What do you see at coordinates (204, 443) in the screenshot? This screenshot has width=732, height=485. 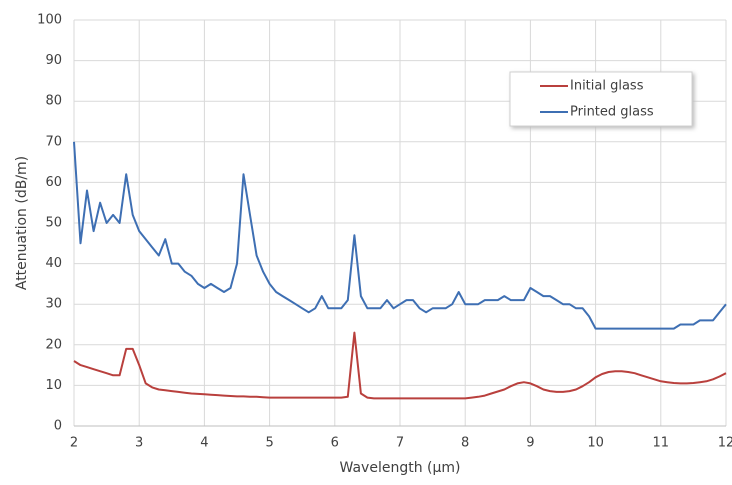 I see `x-tick-label: 4` at bounding box center [204, 443].